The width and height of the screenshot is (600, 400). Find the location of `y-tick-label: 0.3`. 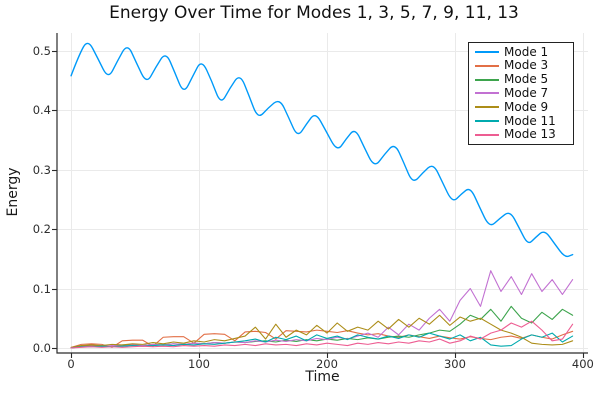

y-tick-label: 0.3 is located at coordinates (41, 169).